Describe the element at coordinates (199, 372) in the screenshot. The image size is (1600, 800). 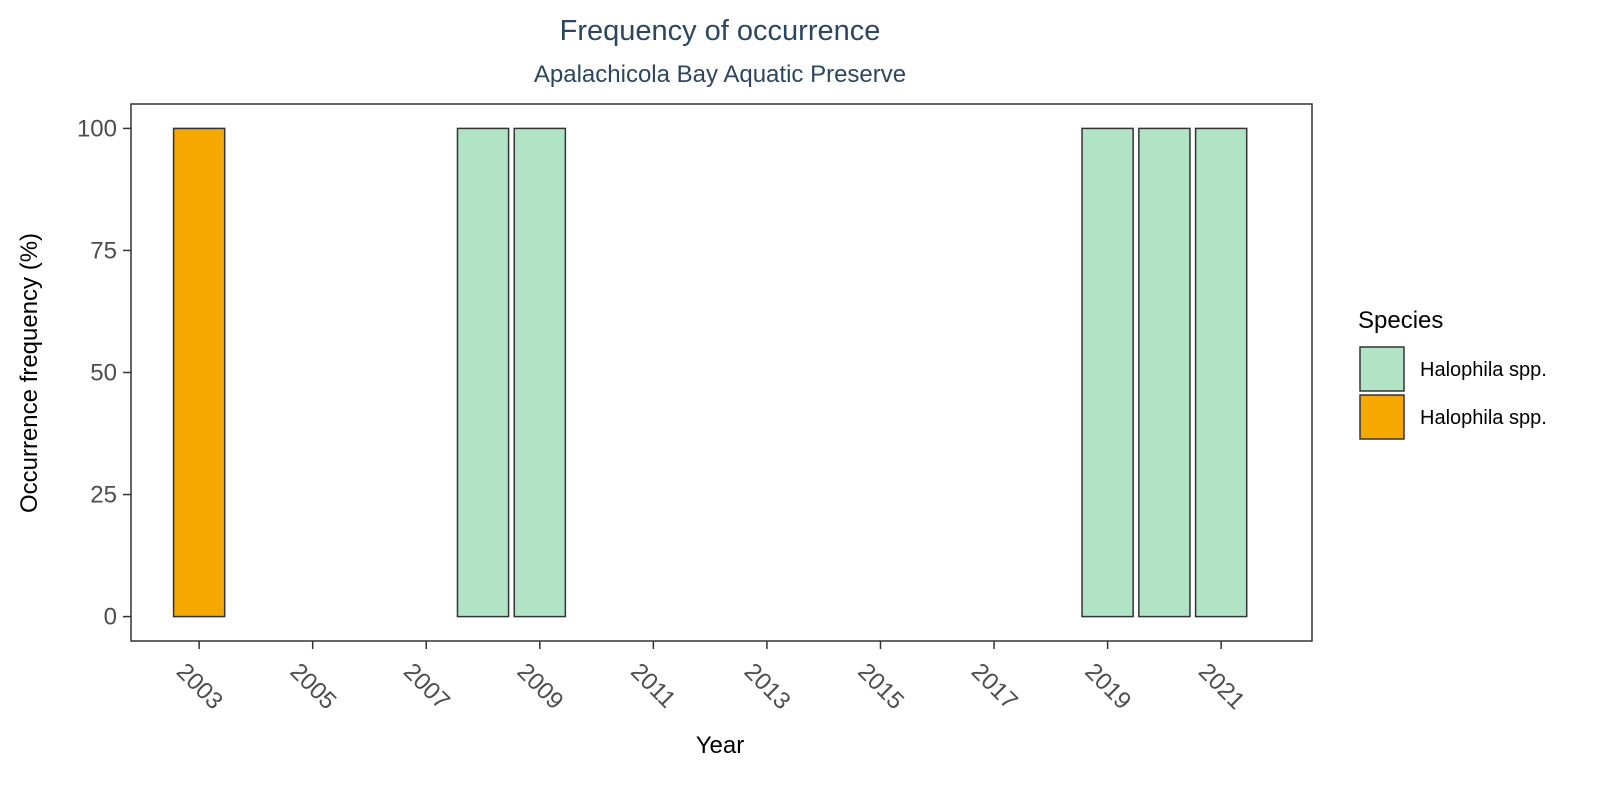
I see `bar-2003` at that location.